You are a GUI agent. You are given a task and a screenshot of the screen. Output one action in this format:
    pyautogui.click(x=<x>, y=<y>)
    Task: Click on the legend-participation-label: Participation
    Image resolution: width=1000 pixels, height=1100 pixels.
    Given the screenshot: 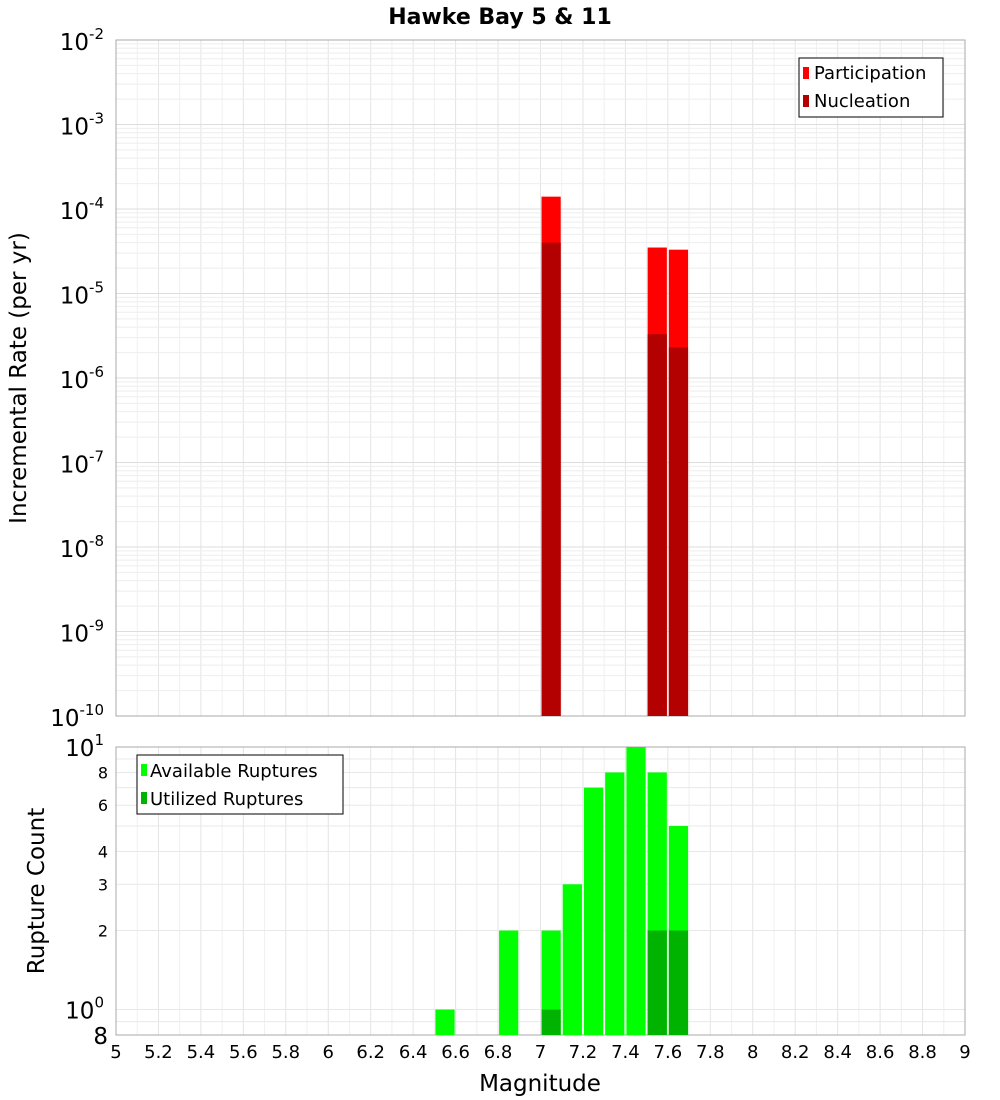 What is the action you would take?
    pyautogui.click(x=870, y=73)
    